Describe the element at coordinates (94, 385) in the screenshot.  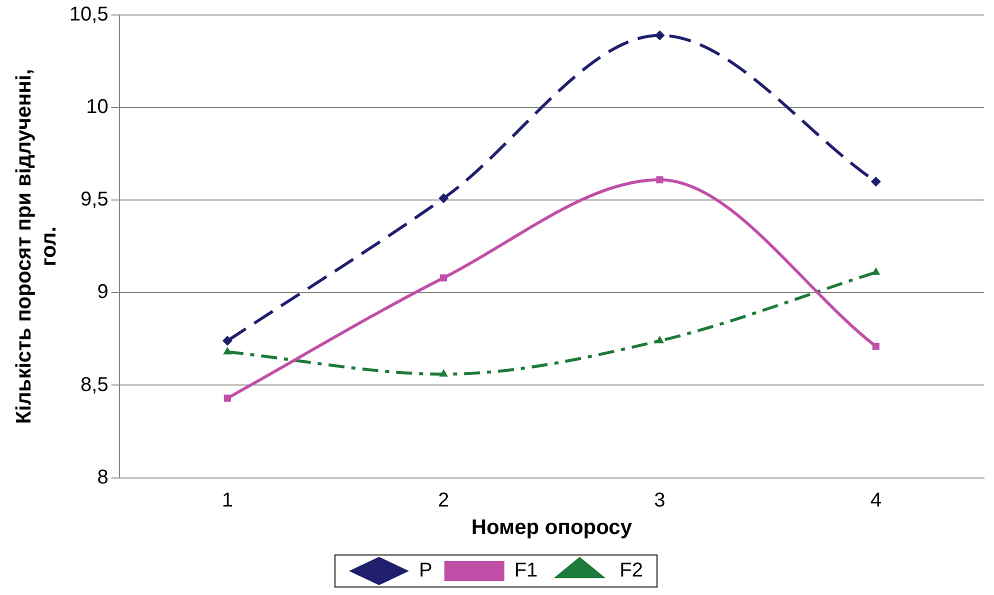
I see `y-tick-label: 8,5` at that location.